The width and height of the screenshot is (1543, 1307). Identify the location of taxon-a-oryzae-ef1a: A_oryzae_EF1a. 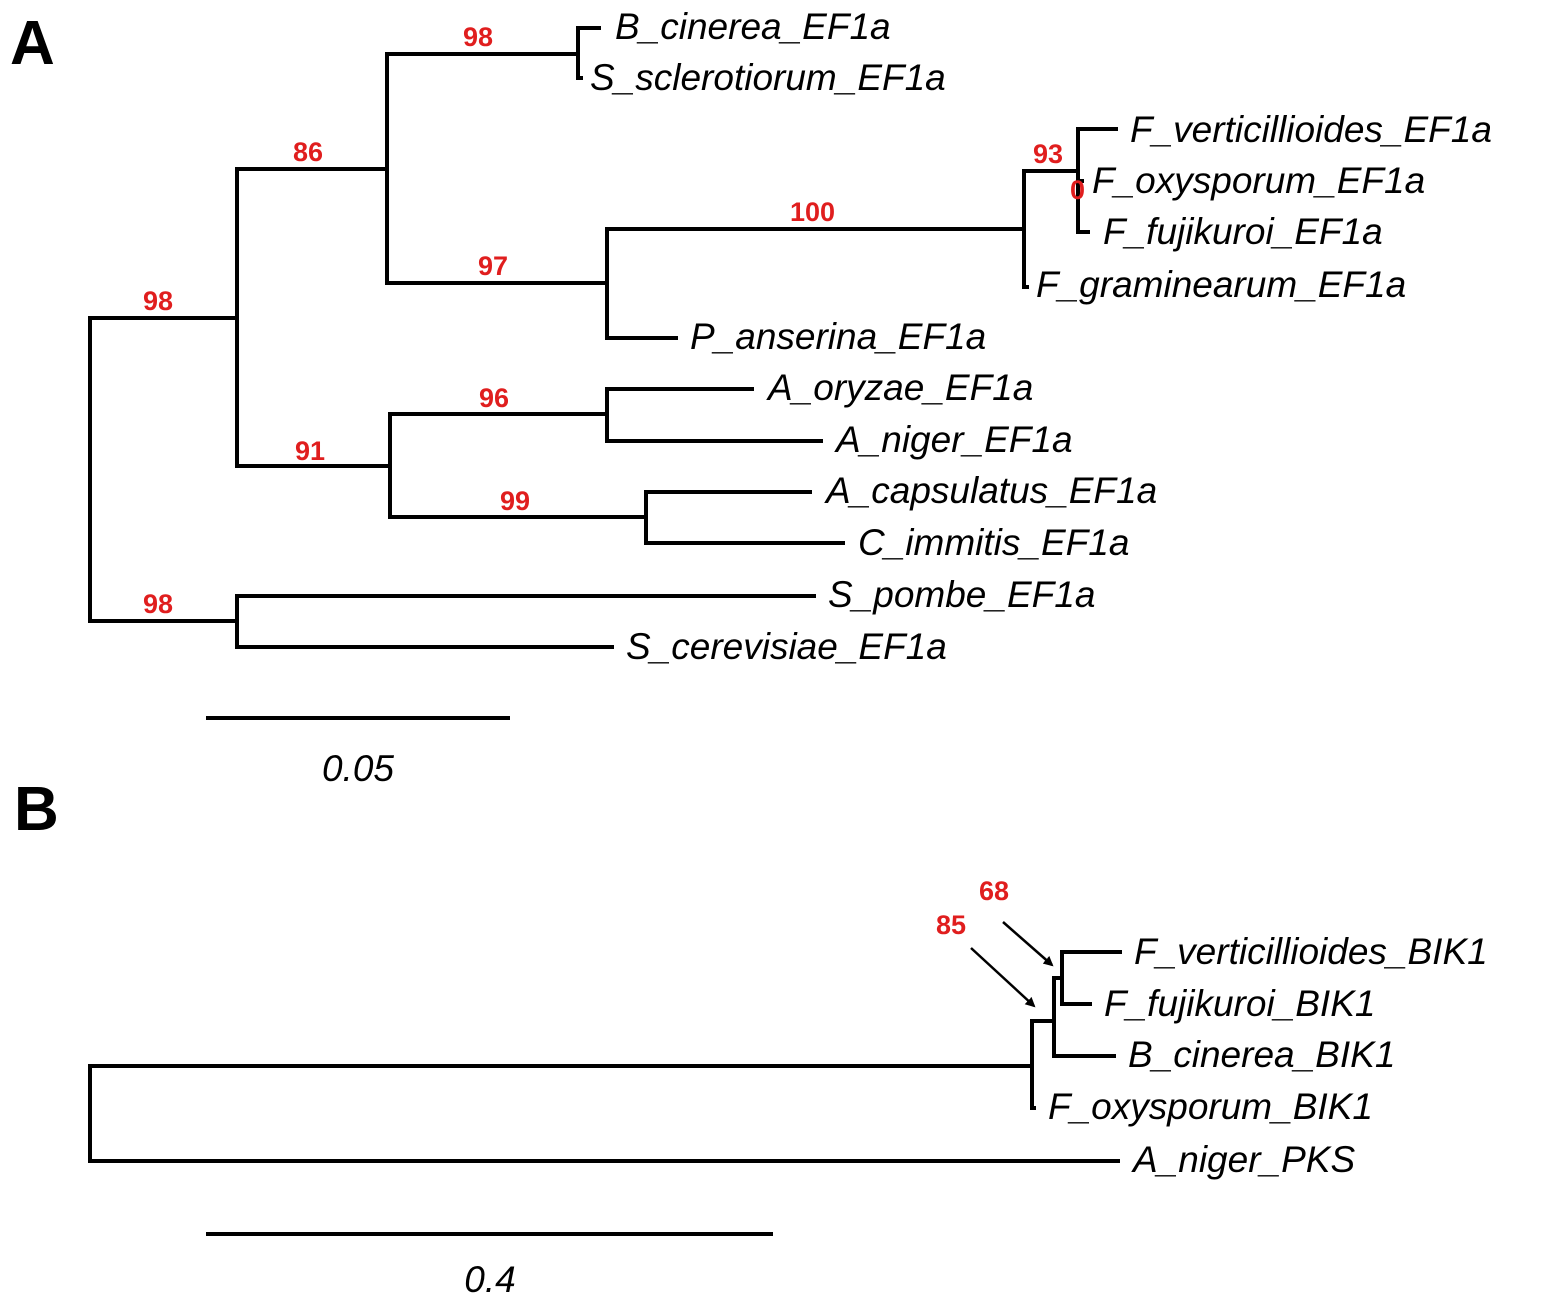
(899, 387).